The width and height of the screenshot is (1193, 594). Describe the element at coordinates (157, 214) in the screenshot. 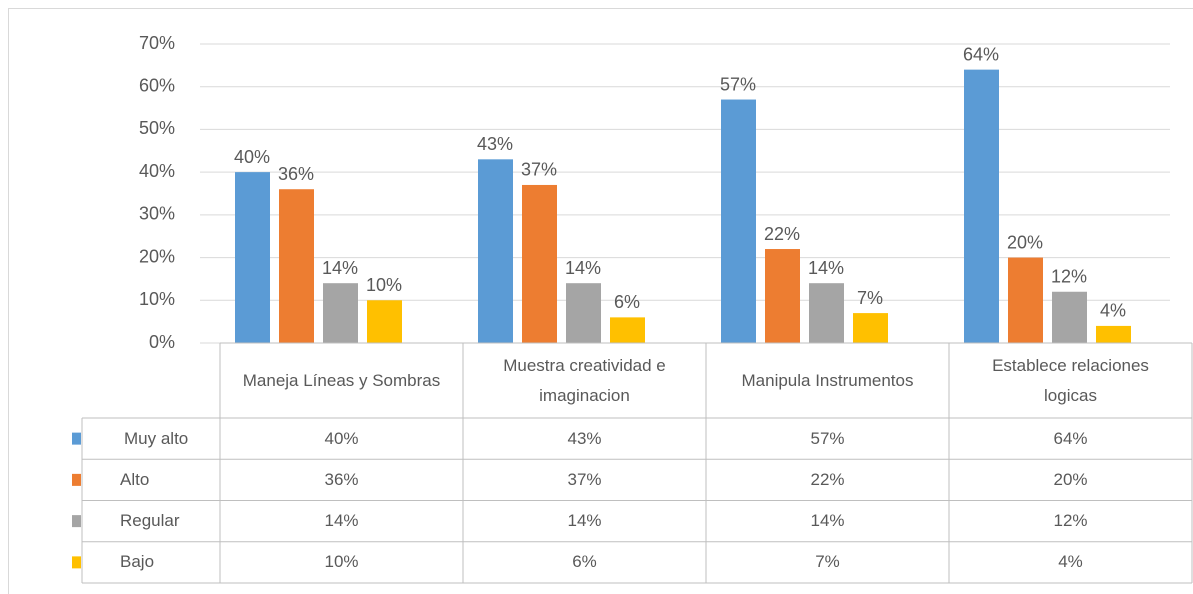

I see `y-tick-label: 30%` at that location.